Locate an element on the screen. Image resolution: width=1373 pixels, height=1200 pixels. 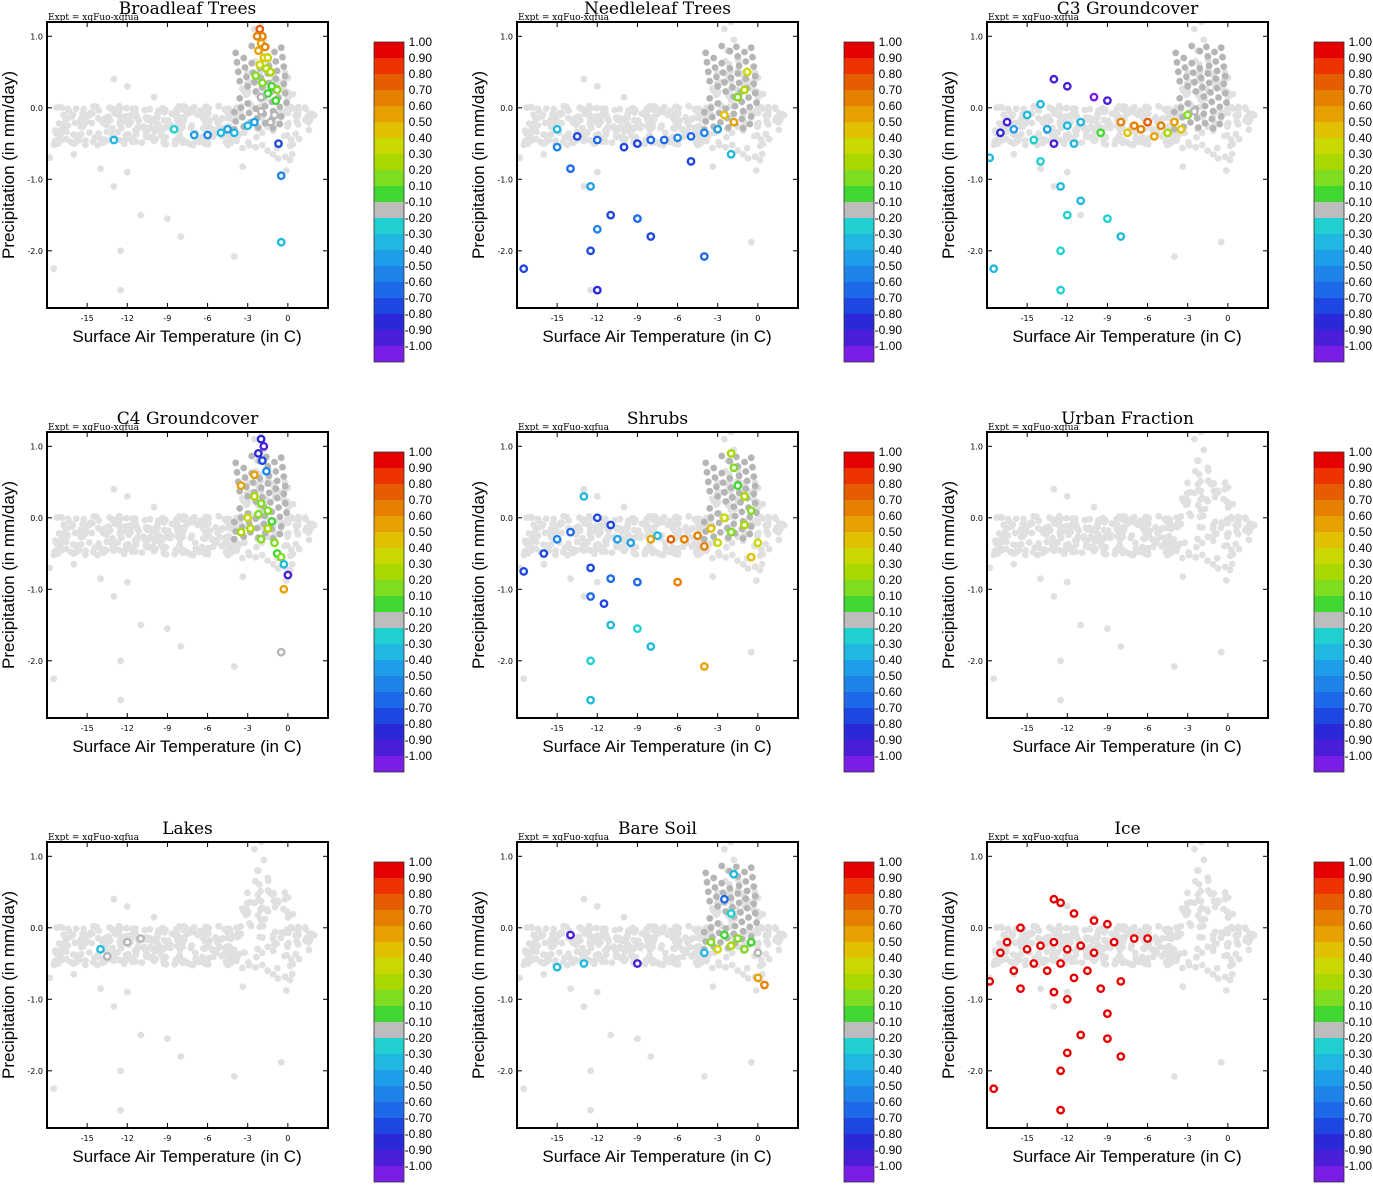
colorbar-label: 0.30 is located at coordinates (421, 564).